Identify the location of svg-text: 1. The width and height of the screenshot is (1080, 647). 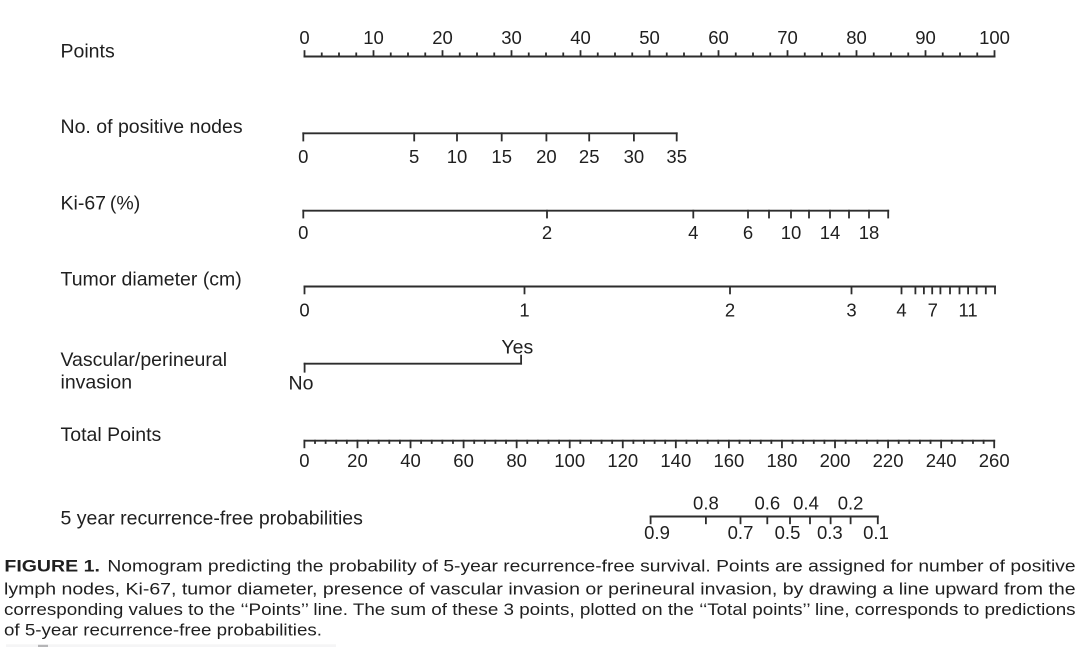
(524, 310).